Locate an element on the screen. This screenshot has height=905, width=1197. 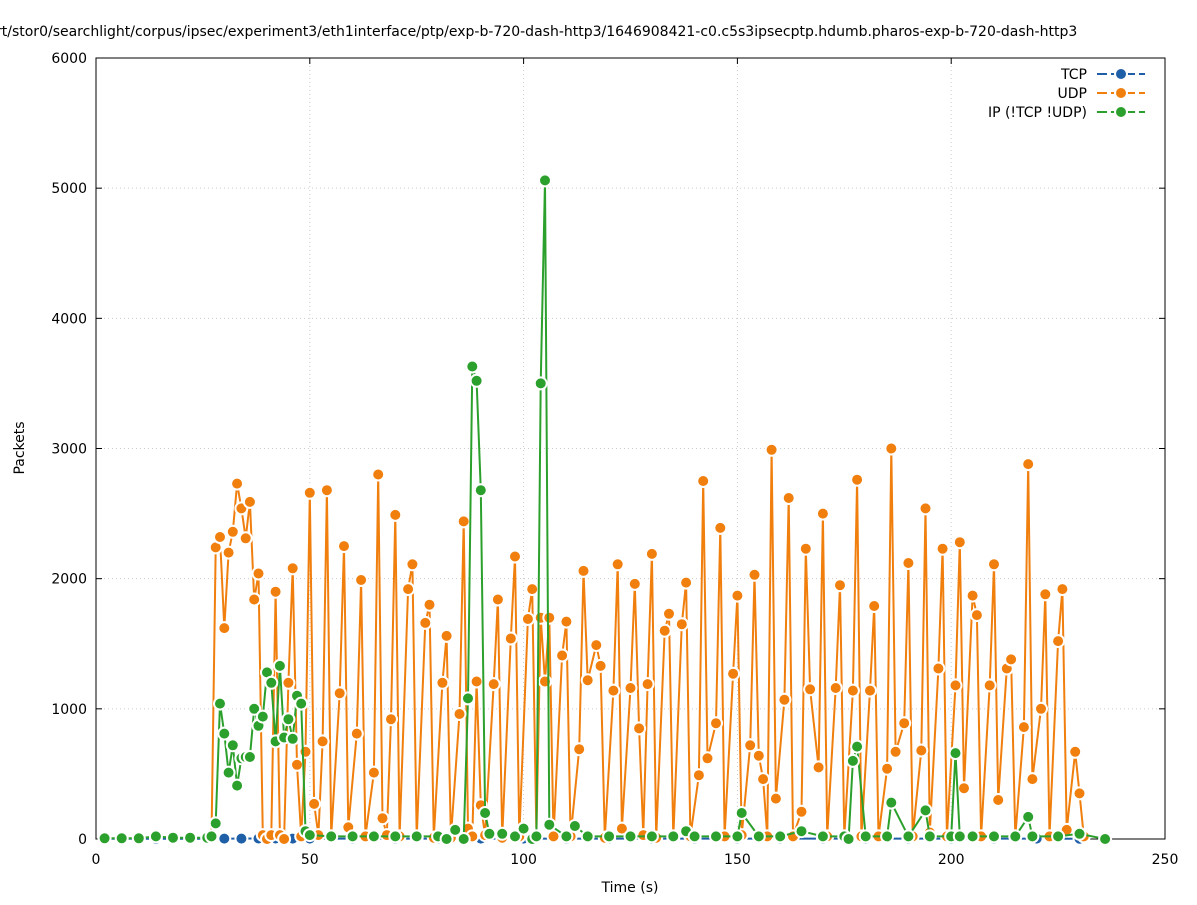
y-tick-label: 4000 is located at coordinates (69, 319).